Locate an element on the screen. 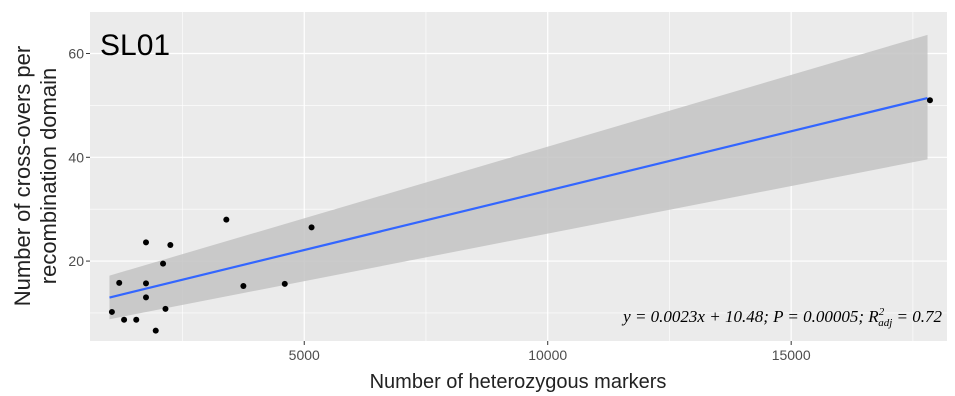  panel-label: SL01 is located at coordinates (135, 45).